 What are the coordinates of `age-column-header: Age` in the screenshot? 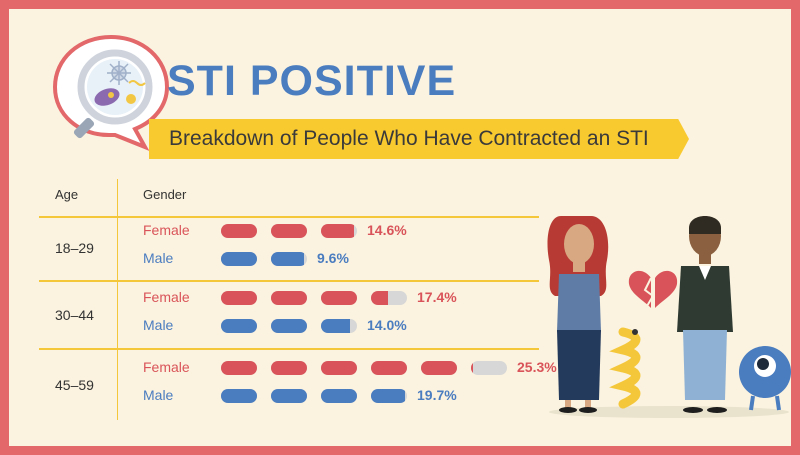 It's located at (67, 194).